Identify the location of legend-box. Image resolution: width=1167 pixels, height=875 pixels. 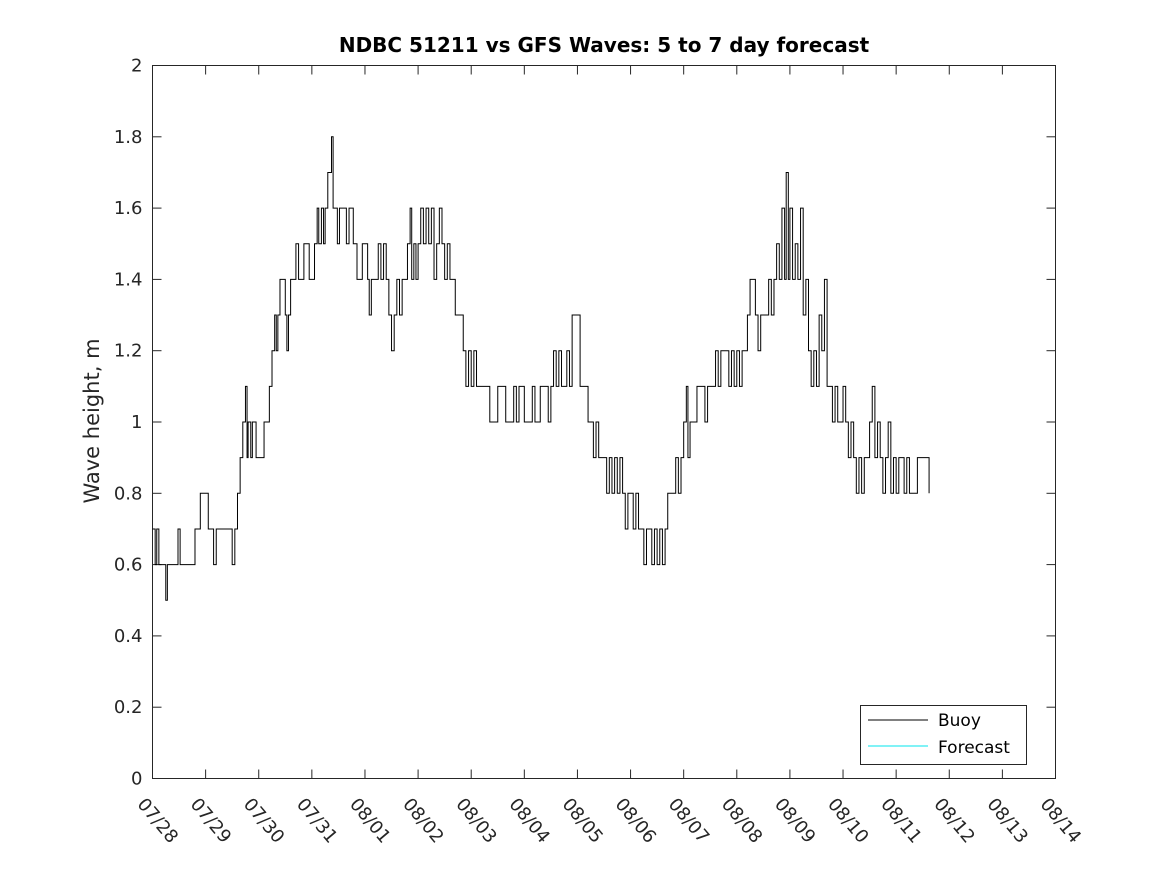
(943, 735).